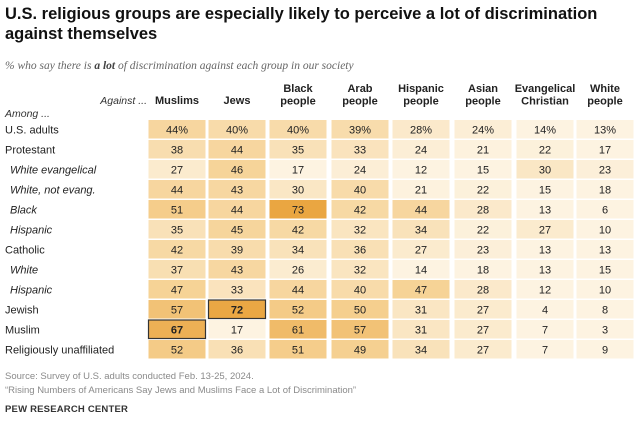 The image size is (640, 435). What do you see at coordinates (25, 250) in the screenshot?
I see `row-label: Catholic` at bounding box center [25, 250].